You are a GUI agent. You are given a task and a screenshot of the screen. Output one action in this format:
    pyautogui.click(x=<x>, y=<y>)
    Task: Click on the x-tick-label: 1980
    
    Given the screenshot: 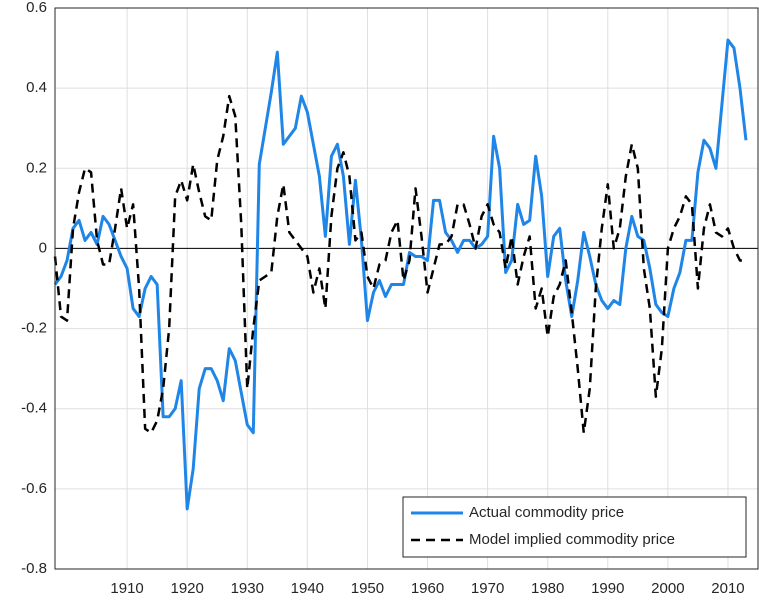 What is the action you would take?
    pyautogui.click(x=547, y=588)
    